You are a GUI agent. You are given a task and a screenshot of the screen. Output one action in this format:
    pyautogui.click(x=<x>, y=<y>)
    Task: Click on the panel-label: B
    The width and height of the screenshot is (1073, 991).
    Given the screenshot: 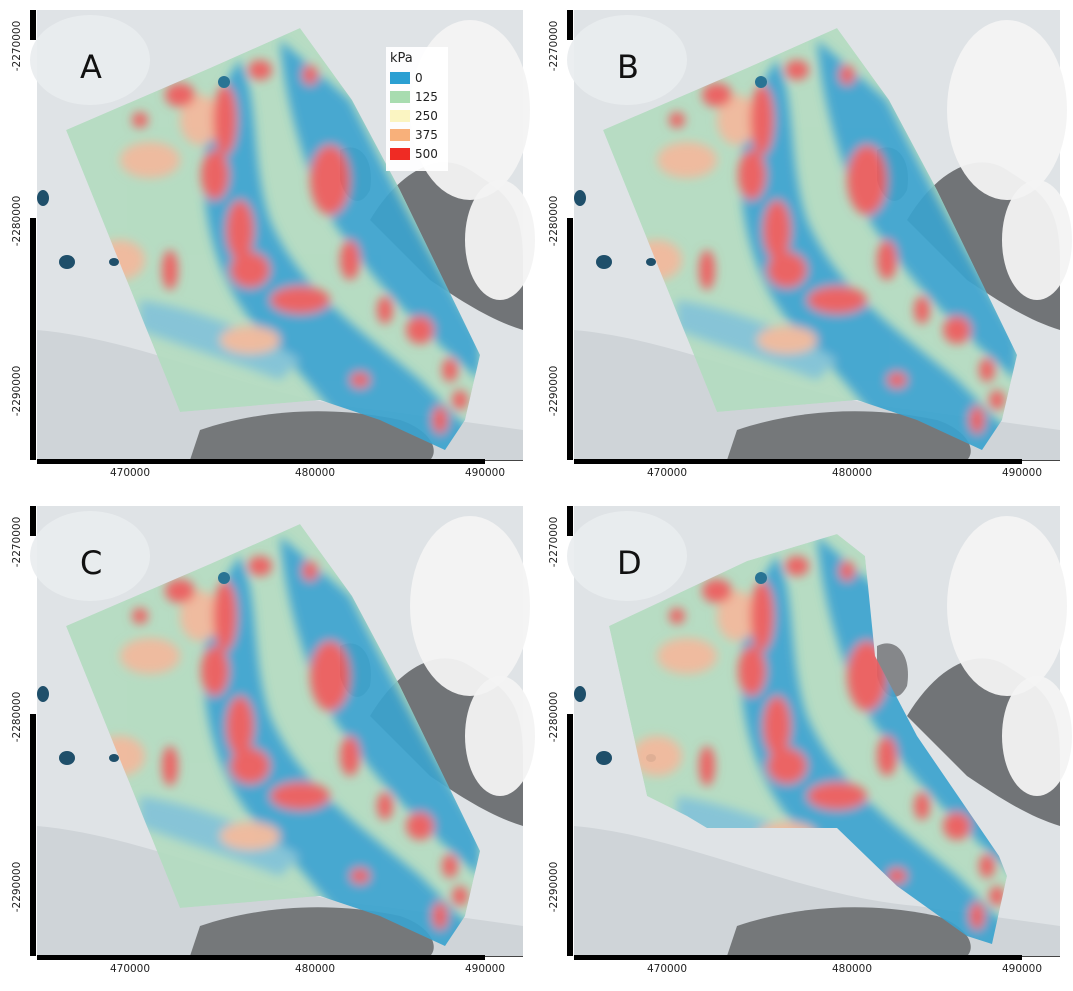 What is the action you would take?
    pyautogui.click(x=628, y=67)
    